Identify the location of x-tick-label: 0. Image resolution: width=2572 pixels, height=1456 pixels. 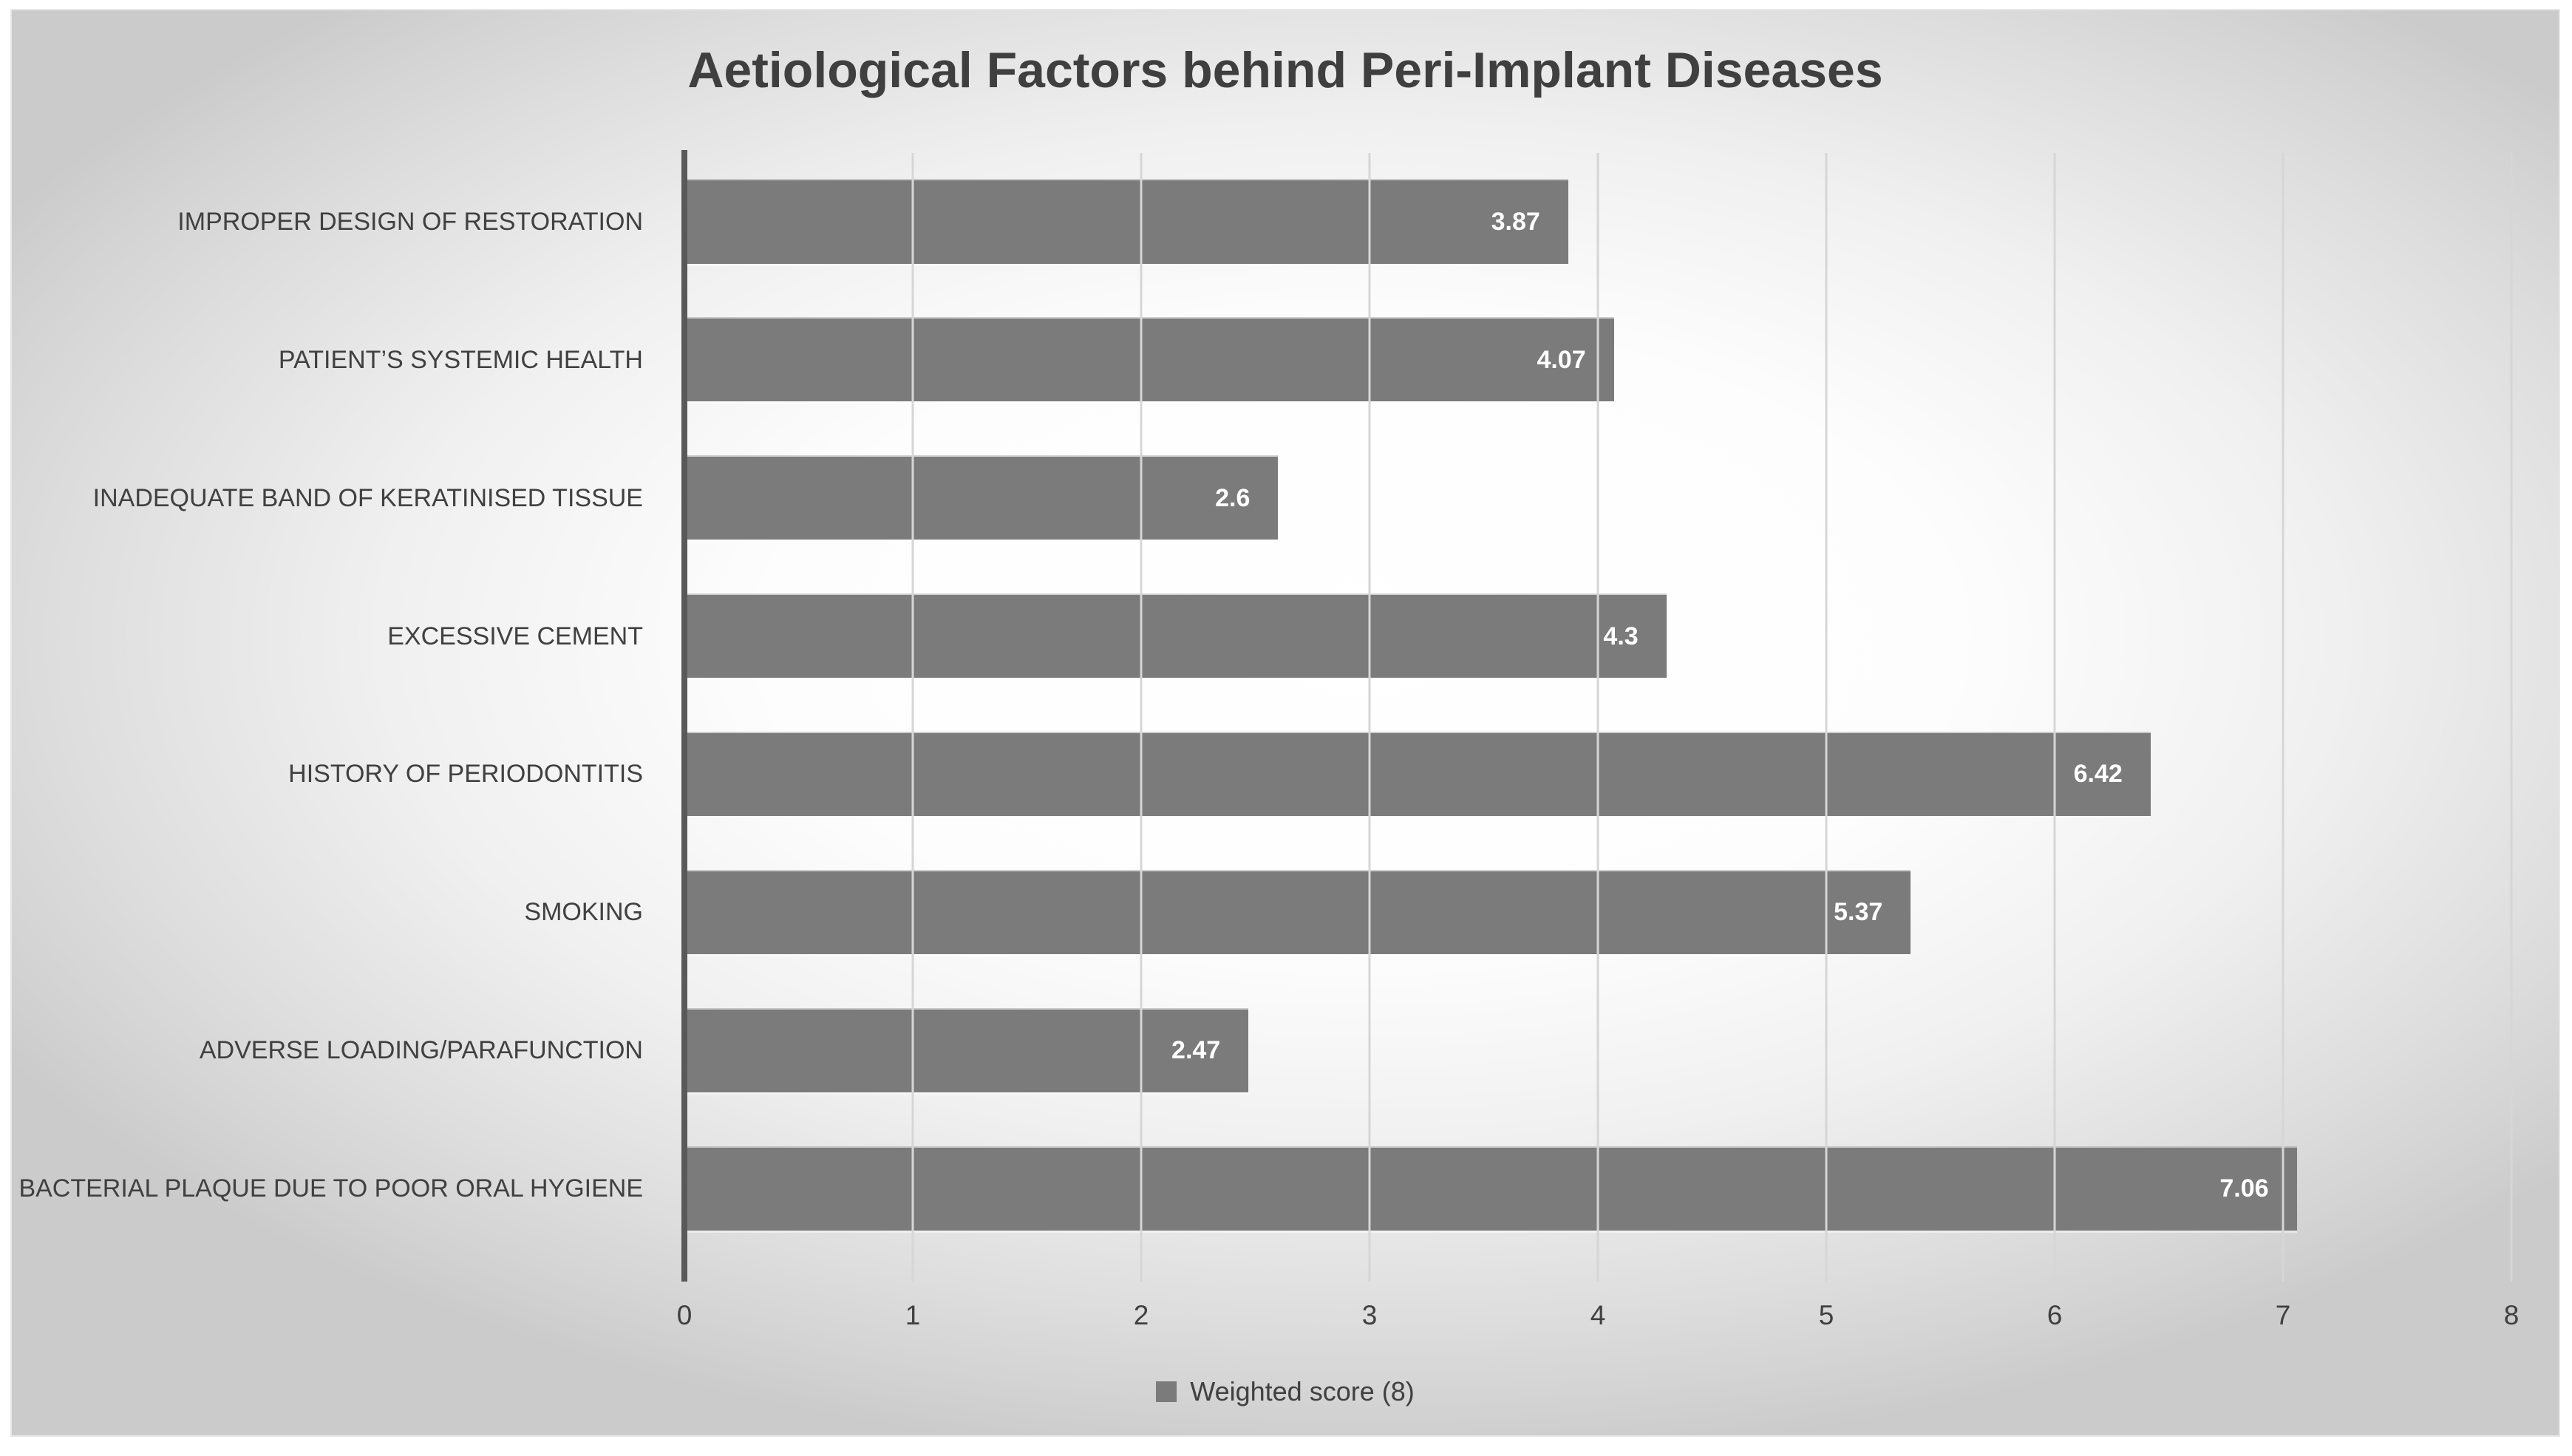
(684, 1315).